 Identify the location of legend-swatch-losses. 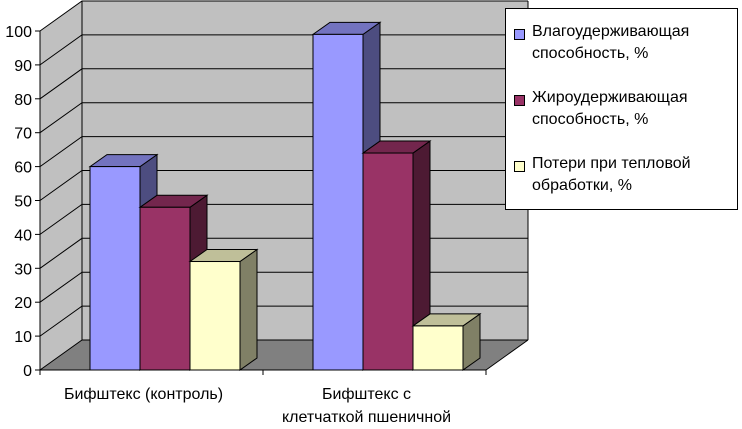
(519, 166).